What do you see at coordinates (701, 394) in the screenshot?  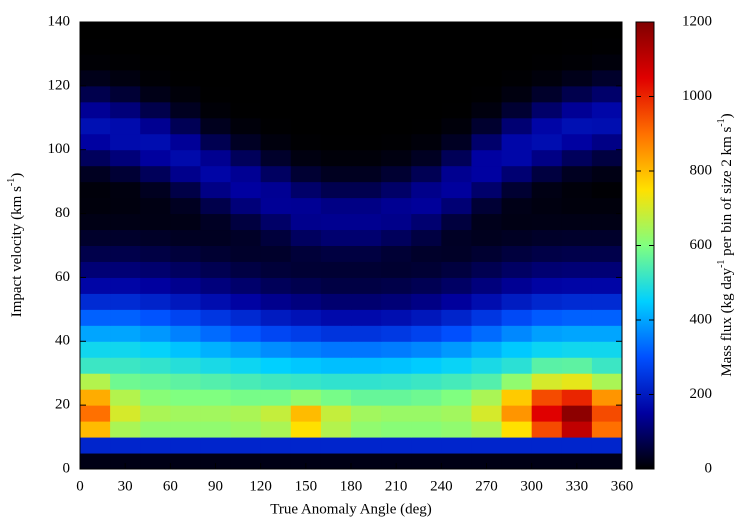 I see `colorbar-tick-label: 200` at bounding box center [701, 394].